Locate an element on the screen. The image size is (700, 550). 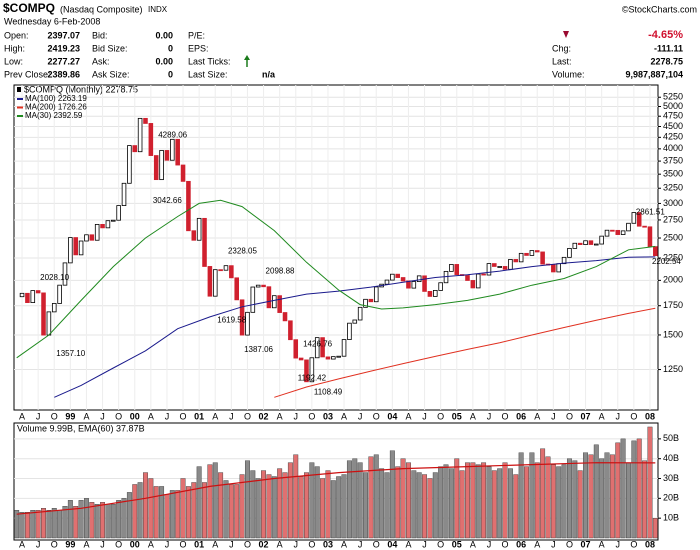
y-tick-label: 4750 is located at coordinates (673, 116).